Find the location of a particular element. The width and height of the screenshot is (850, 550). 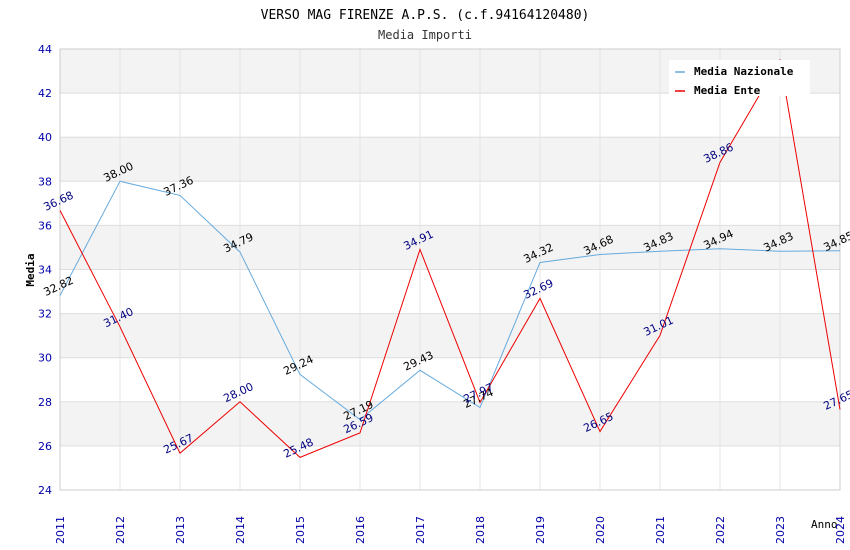

data-label-media-ente: 36.68 is located at coordinates (58, 201).